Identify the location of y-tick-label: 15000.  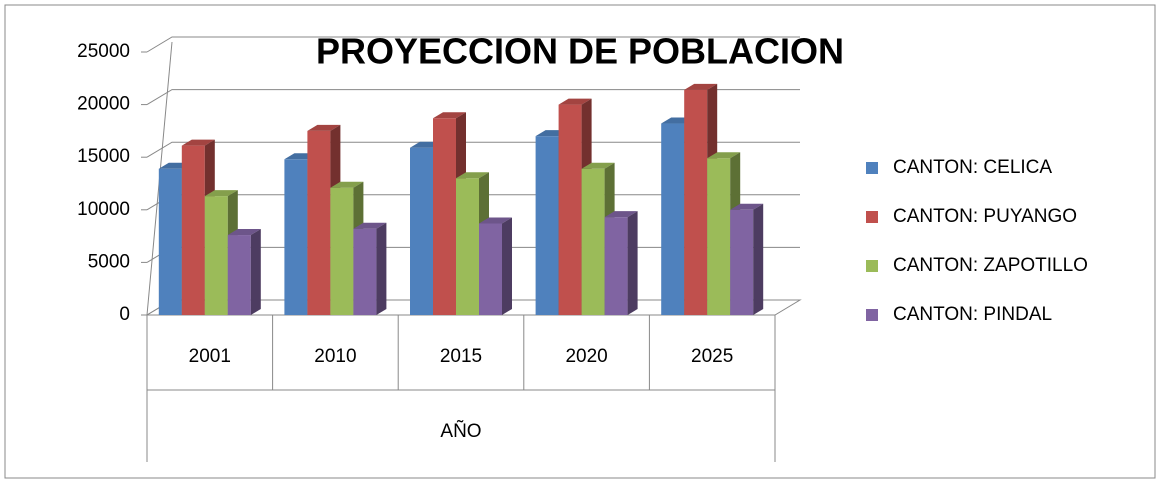
(103, 156).